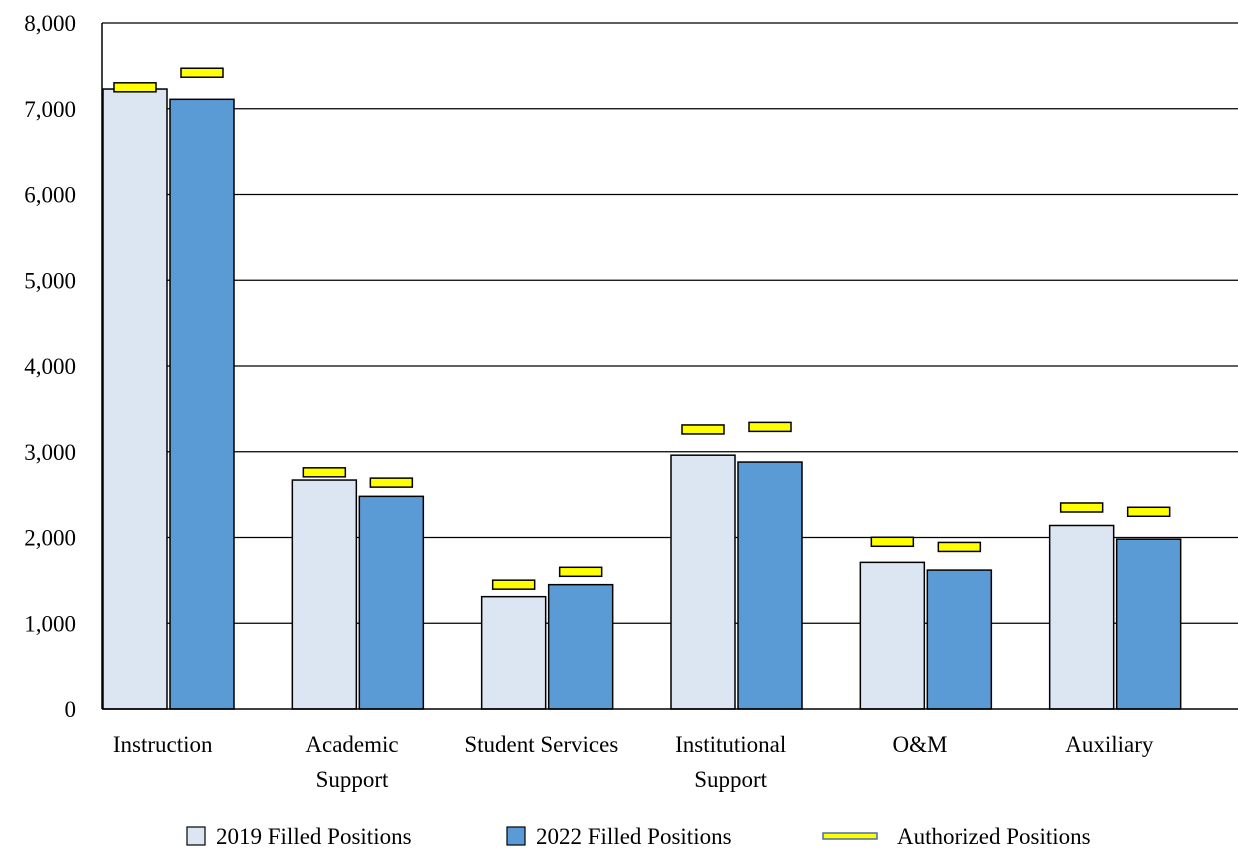 The image size is (1238, 852). Describe the element at coordinates (920, 744) in the screenshot. I see `category-label: O&M` at that location.